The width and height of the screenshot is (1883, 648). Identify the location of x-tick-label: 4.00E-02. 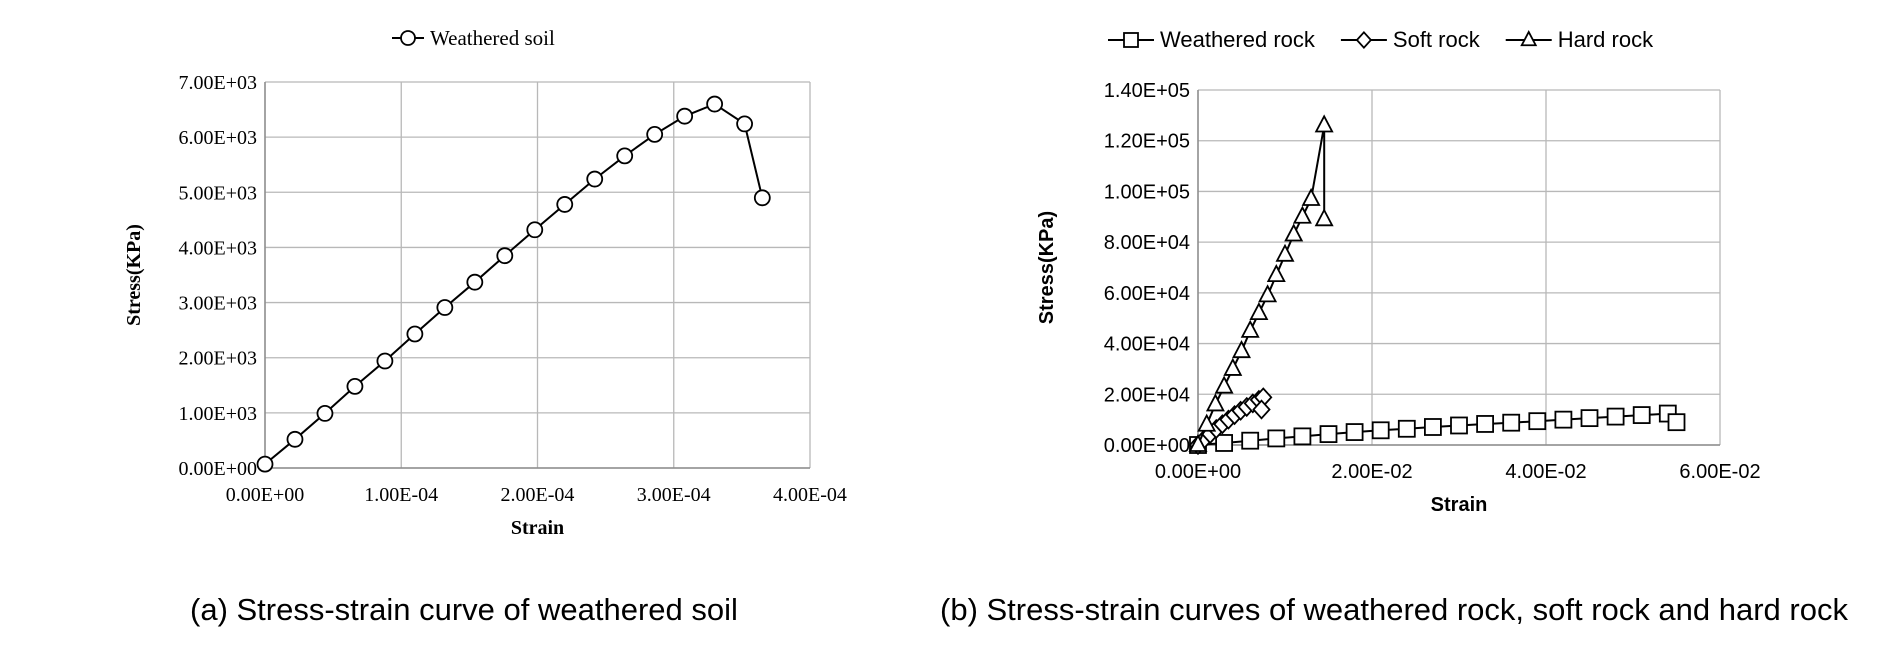
(1545, 472).